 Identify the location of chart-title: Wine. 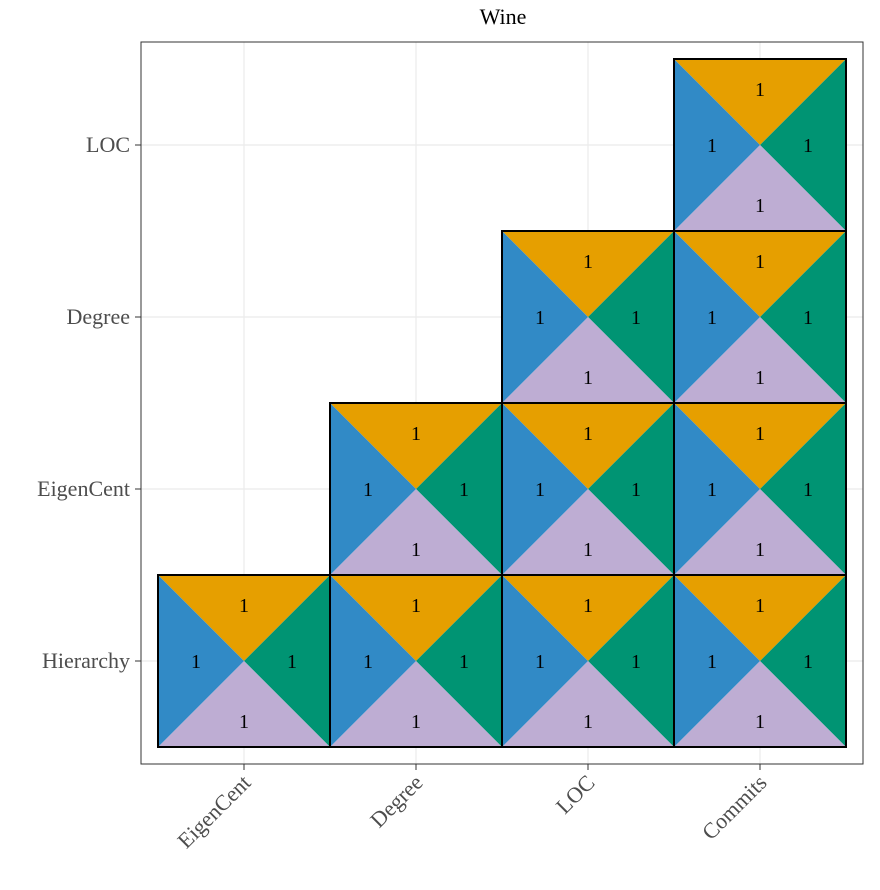
(503, 16).